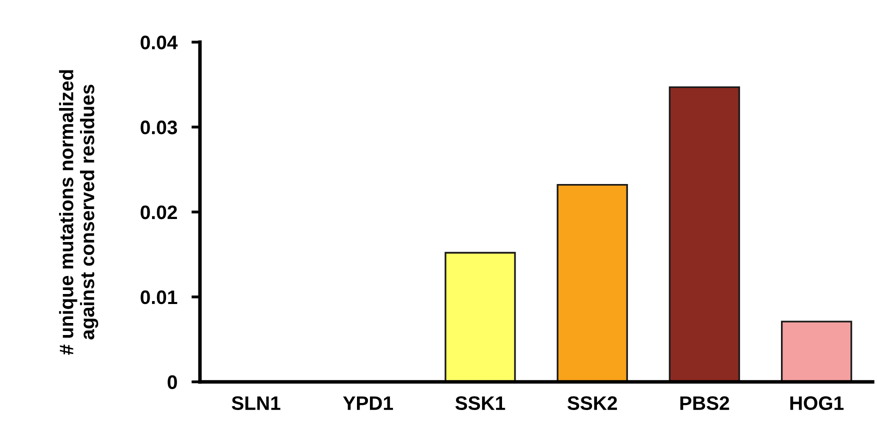  What do you see at coordinates (159, 127) in the screenshot?
I see `y-tick-label: 0.03` at bounding box center [159, 127].